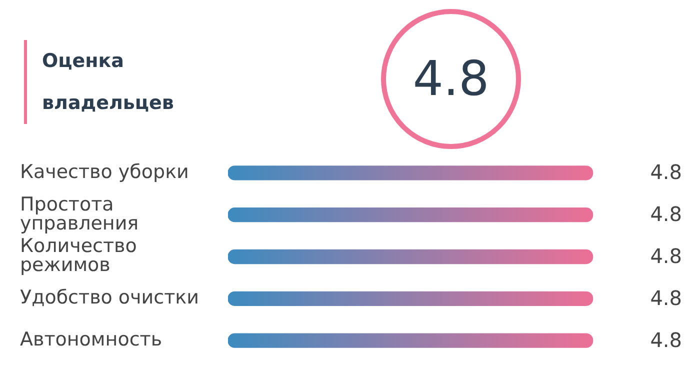  Describe the element at coordinates (133, 82) in the screenshot. I see `chart-title: Оценка владельцев` at that location.